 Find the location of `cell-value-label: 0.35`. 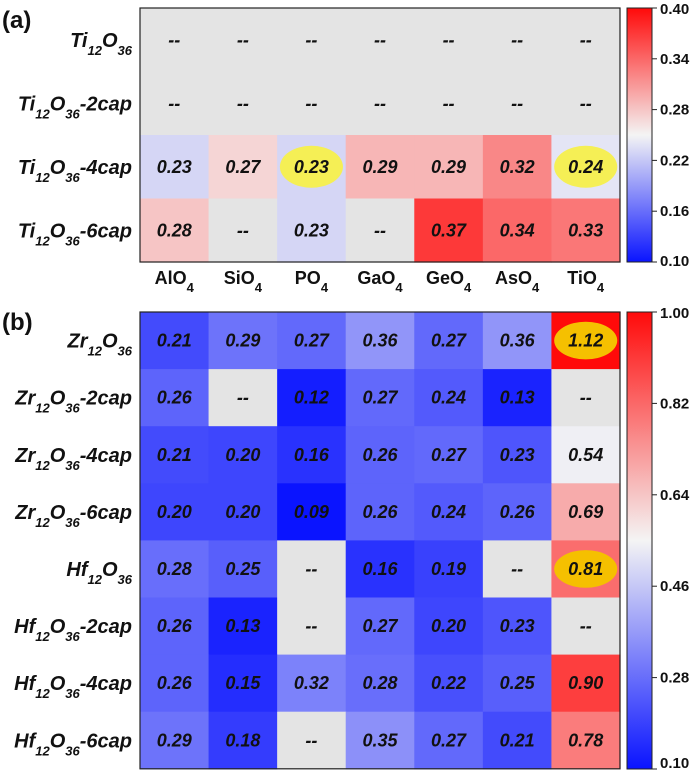

cell-value-label: 0.35 is located at coordinates (380, 740).